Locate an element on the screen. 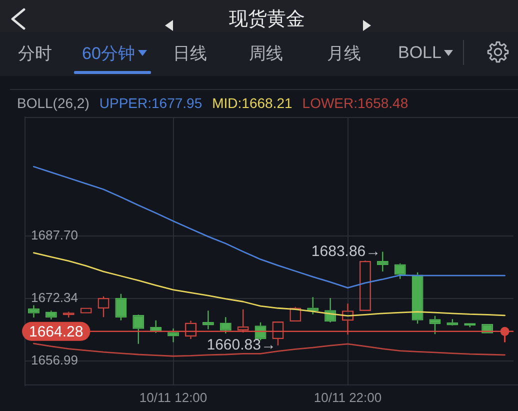 The width and height of the screenshot is (518, 411). text: 周线 is located at coordinates (266, 53).